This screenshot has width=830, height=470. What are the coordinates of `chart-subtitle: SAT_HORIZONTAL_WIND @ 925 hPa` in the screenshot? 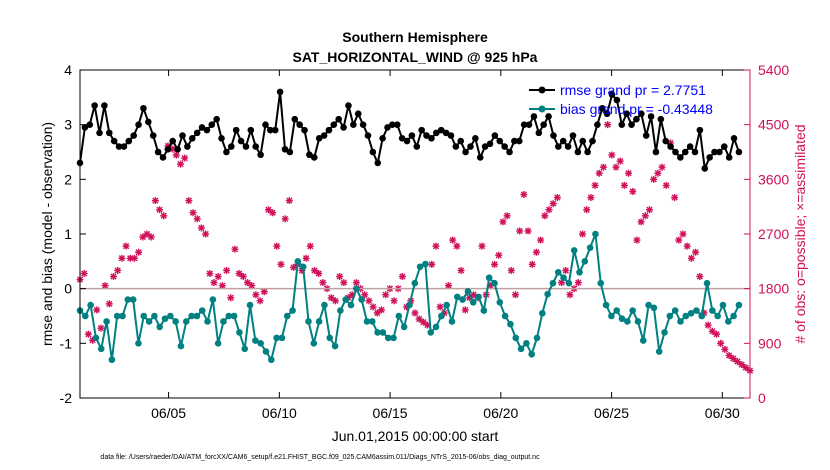 It's located at (415, 57).